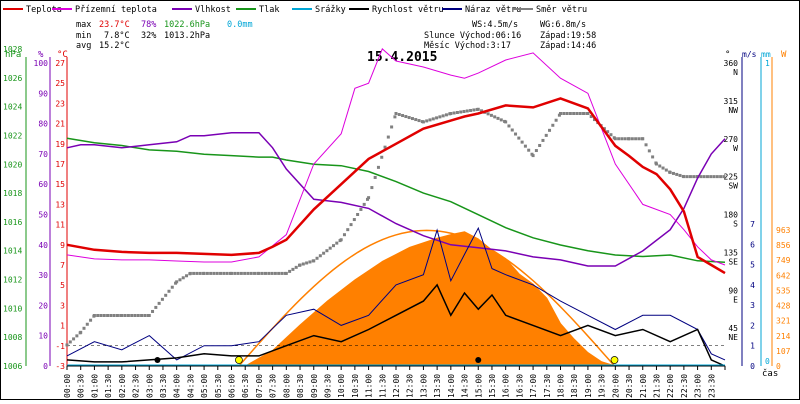 This screenshot has height=404, width=800. What do you see at coordinates (752, 325) in the screenshot?
I see `wind-tick-label: 2` at bounding box center [752, 325].